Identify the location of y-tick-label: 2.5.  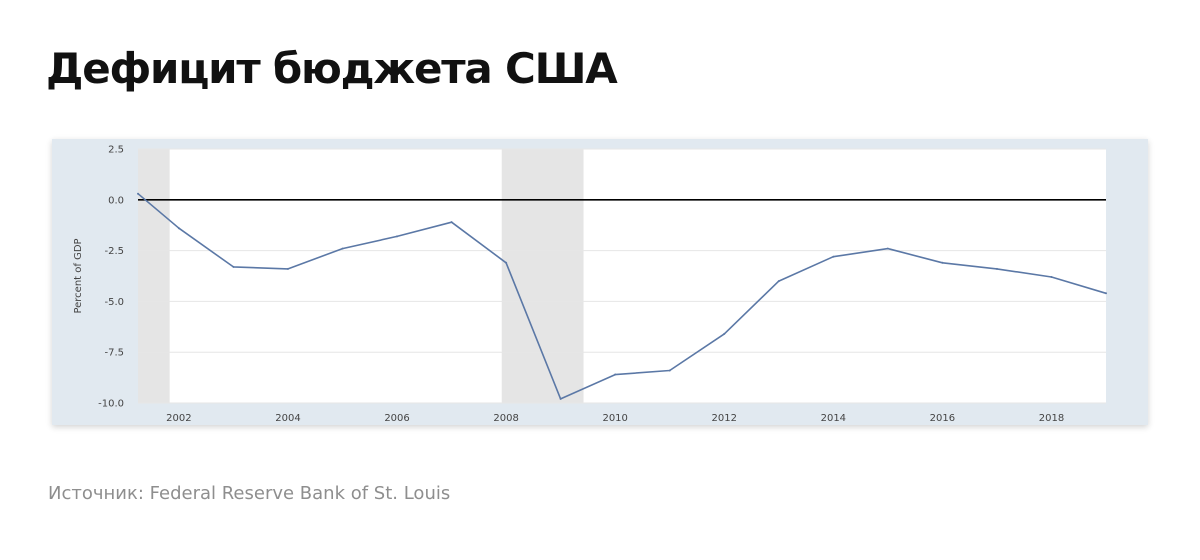
(116, 150).